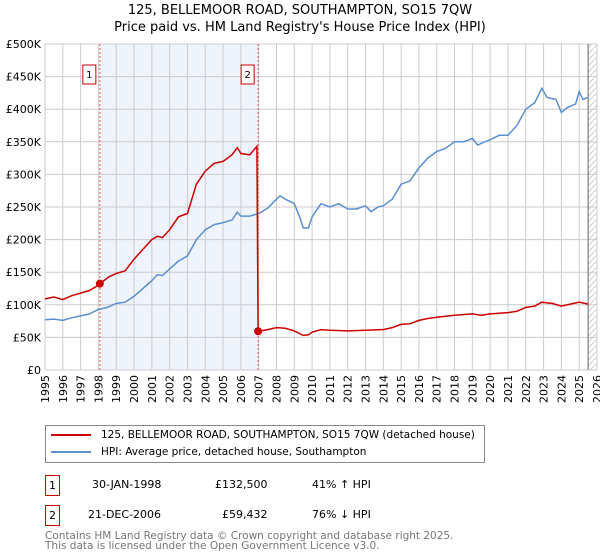 This screenshot has width=600, height=560. Describe the element at coordinates (241, 389) in the screenshot. I see `x-tick-label: 2006` at that location.